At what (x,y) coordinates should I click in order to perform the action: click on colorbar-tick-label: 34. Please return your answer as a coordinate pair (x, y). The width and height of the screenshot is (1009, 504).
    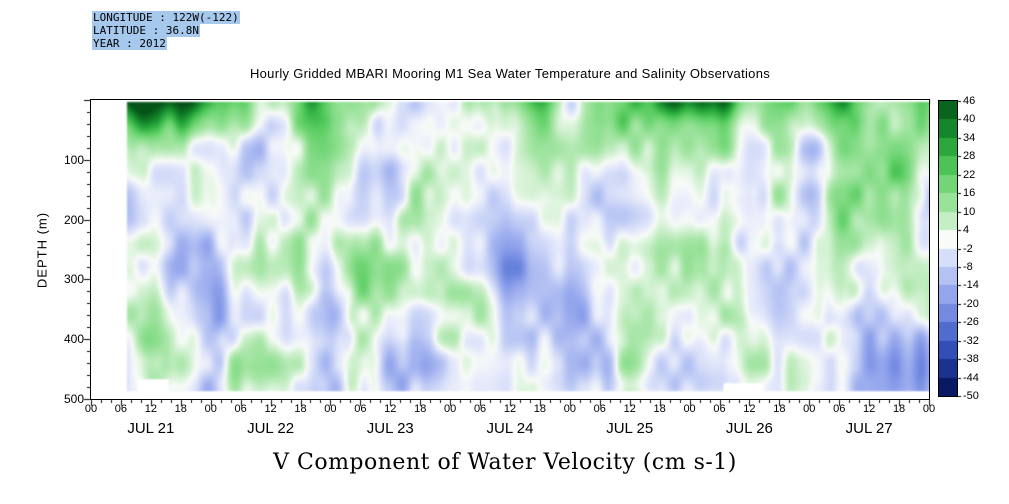
    Looking at the image, I should click on (969, 137).